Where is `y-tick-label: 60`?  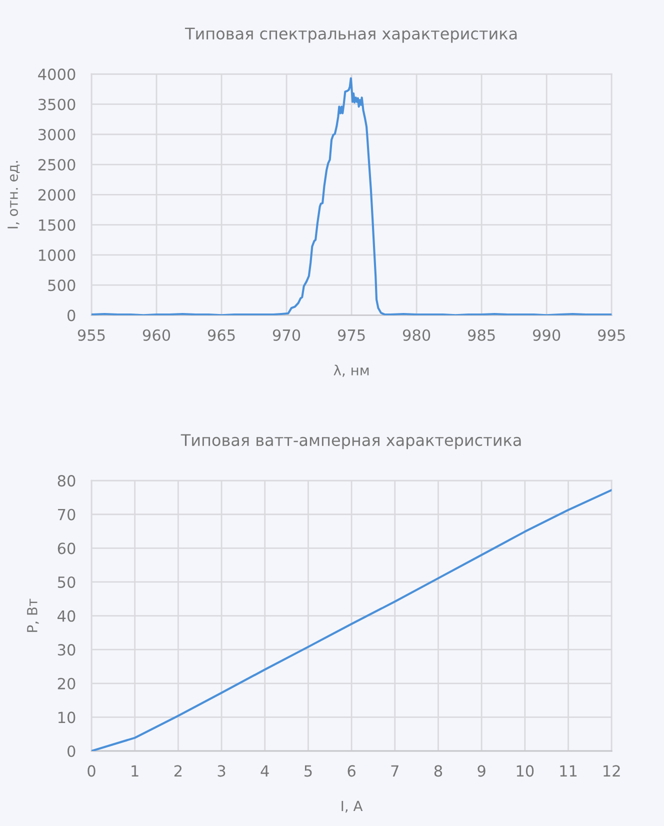
y-tick-label: 60 is located at coordinates (67, 548).